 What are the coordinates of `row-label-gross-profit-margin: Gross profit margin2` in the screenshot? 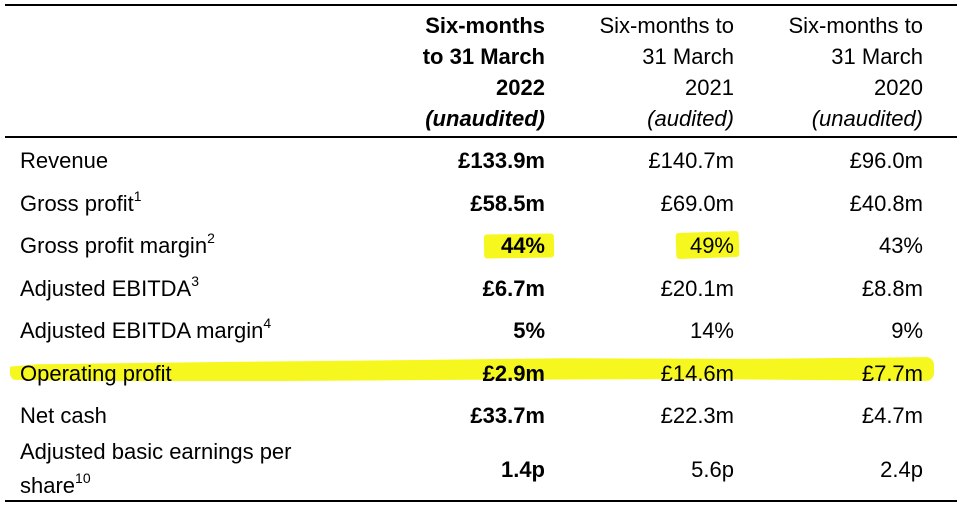 It's located at (117, 246).